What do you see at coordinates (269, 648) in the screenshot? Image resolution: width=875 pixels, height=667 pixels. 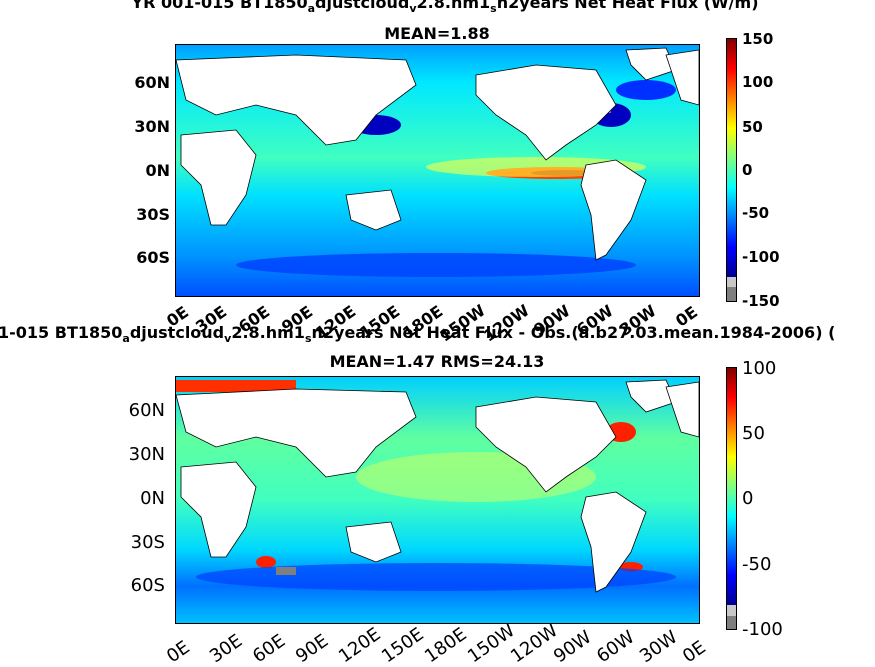 I see `bottom-xtick-2: 60E` at bounding box center [269, 648].